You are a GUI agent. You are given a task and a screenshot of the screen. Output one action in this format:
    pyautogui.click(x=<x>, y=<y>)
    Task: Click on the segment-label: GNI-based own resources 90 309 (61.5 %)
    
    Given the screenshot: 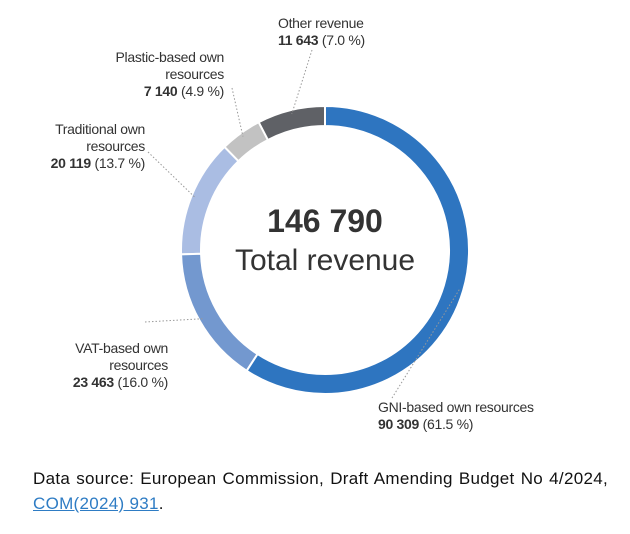 What is the action you would take?
    pyautogui.click(x=478, y=416)
    